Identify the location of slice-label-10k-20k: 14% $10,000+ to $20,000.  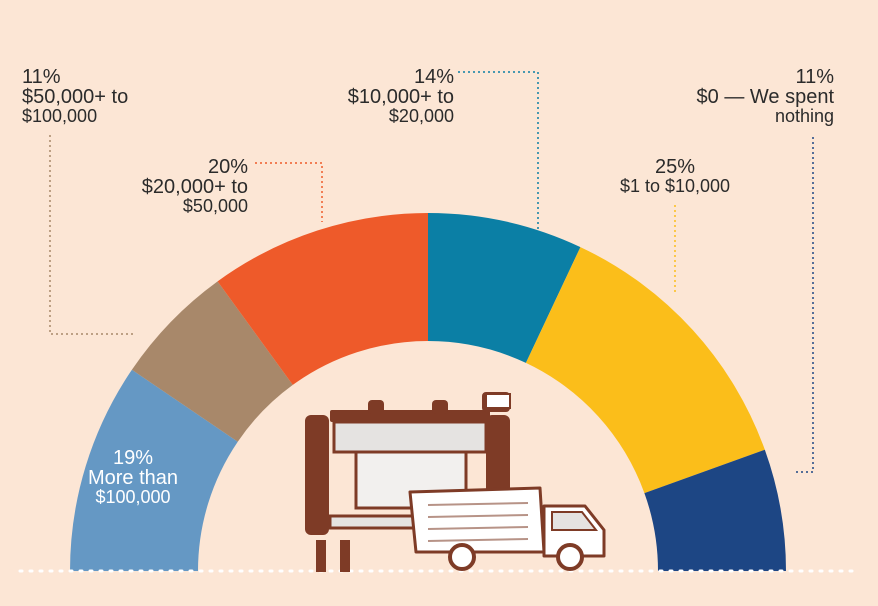
(358, 96).